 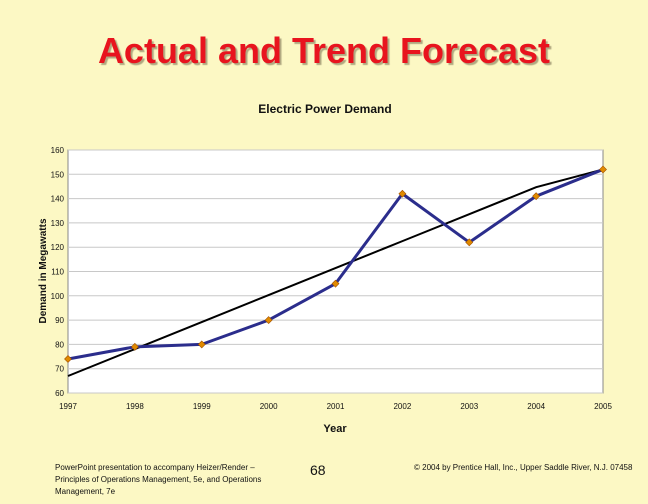 What do you see at coordinates (58, 174) in the screenshot?
I see `y-tick-label: 150` at bounding box center [58, 174].